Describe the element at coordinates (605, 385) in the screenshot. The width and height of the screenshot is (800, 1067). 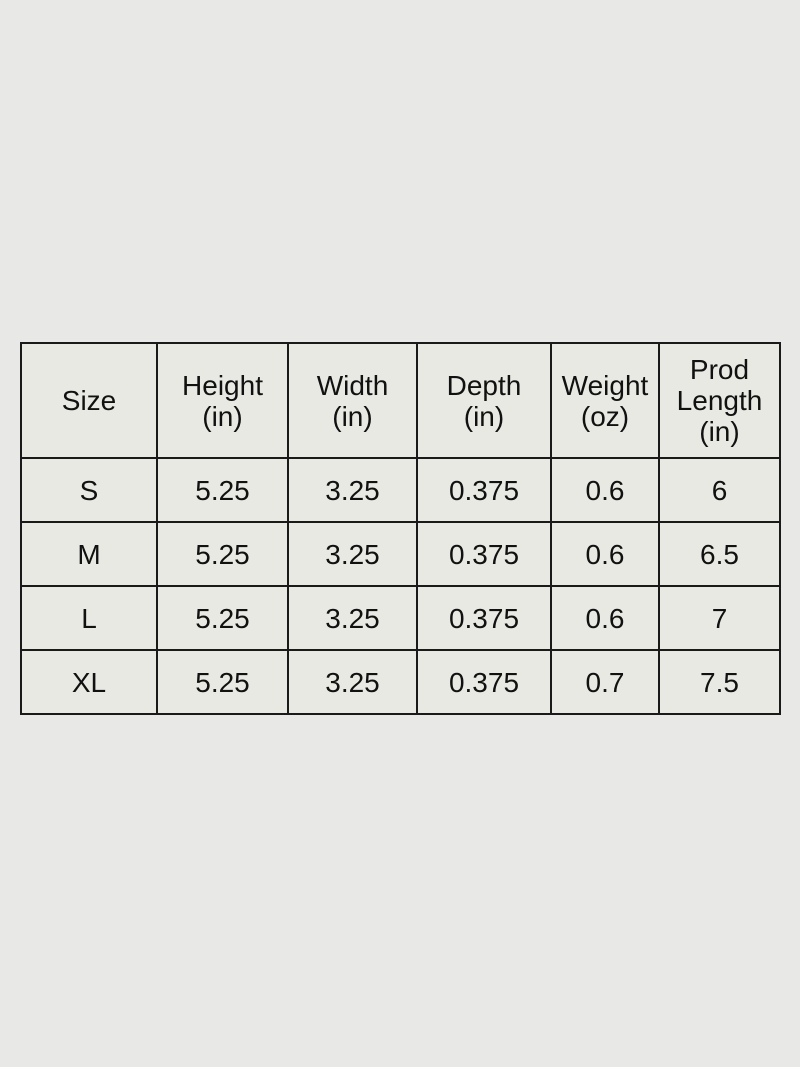
I see `column-header-line: Weight` at that location.